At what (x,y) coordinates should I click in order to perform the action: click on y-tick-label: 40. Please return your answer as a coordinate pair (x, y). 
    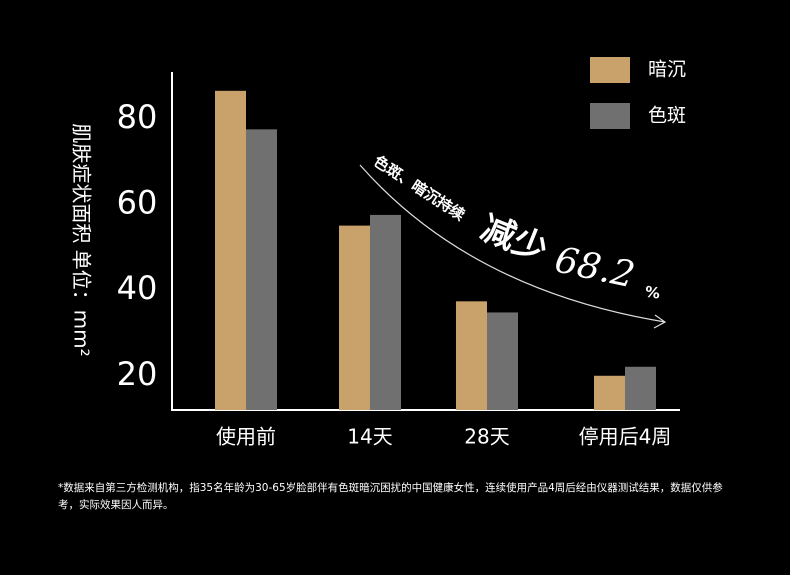
    Looking at the image, I should click on (137, 288).